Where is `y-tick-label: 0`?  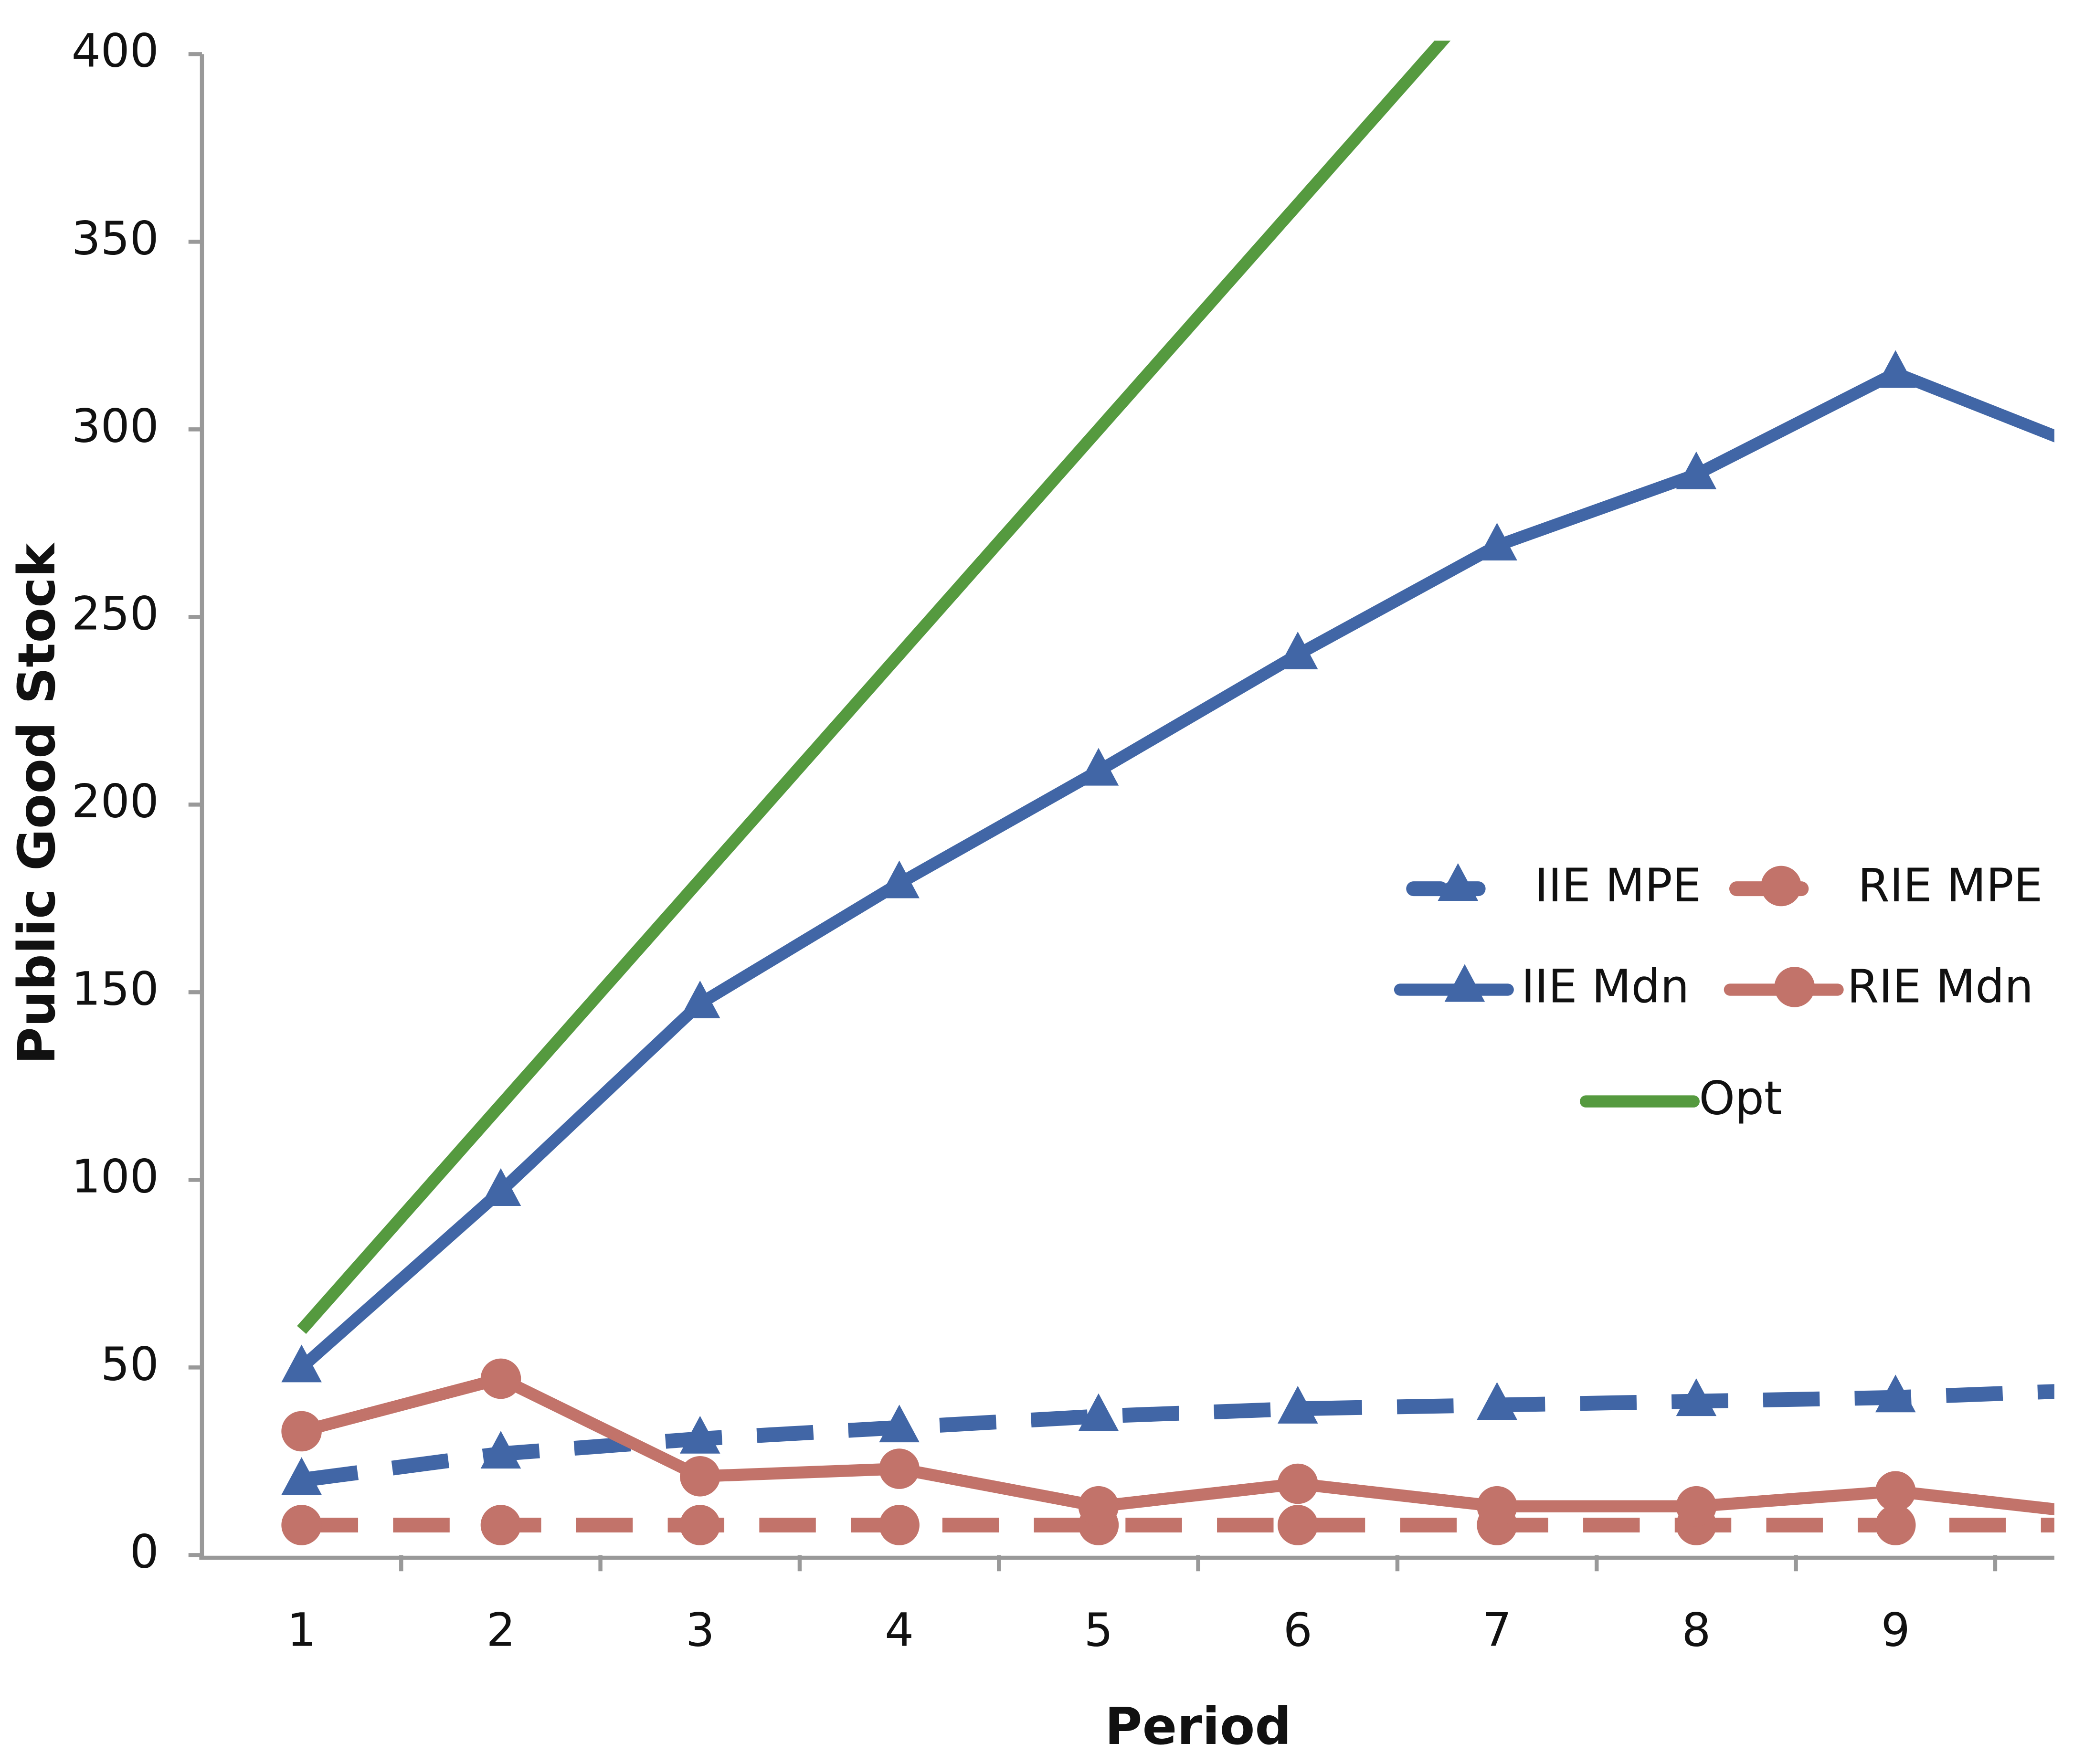
y-tick-label: 0 is located at coordinates (144, 1552).